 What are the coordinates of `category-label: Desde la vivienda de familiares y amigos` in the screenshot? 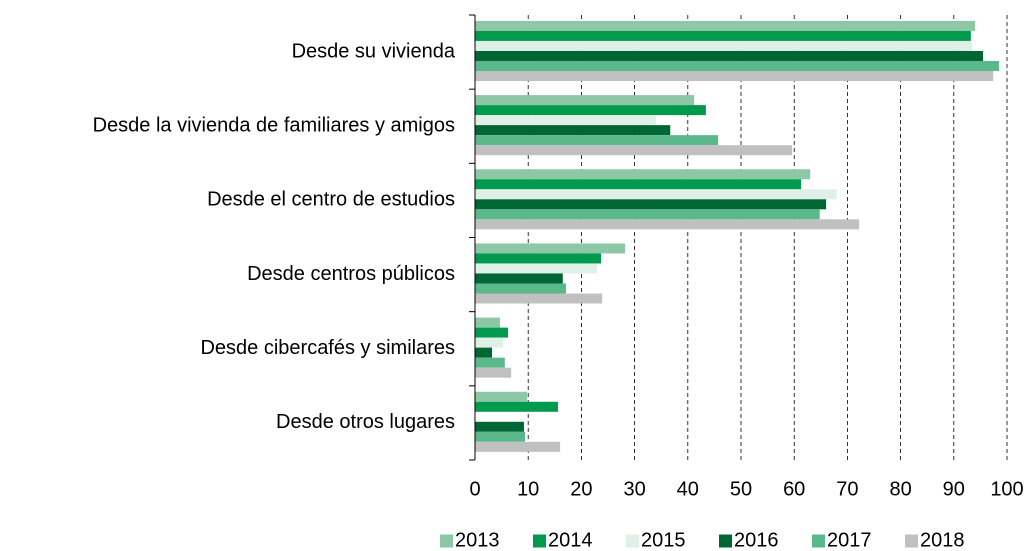 It's located at (274, 126).